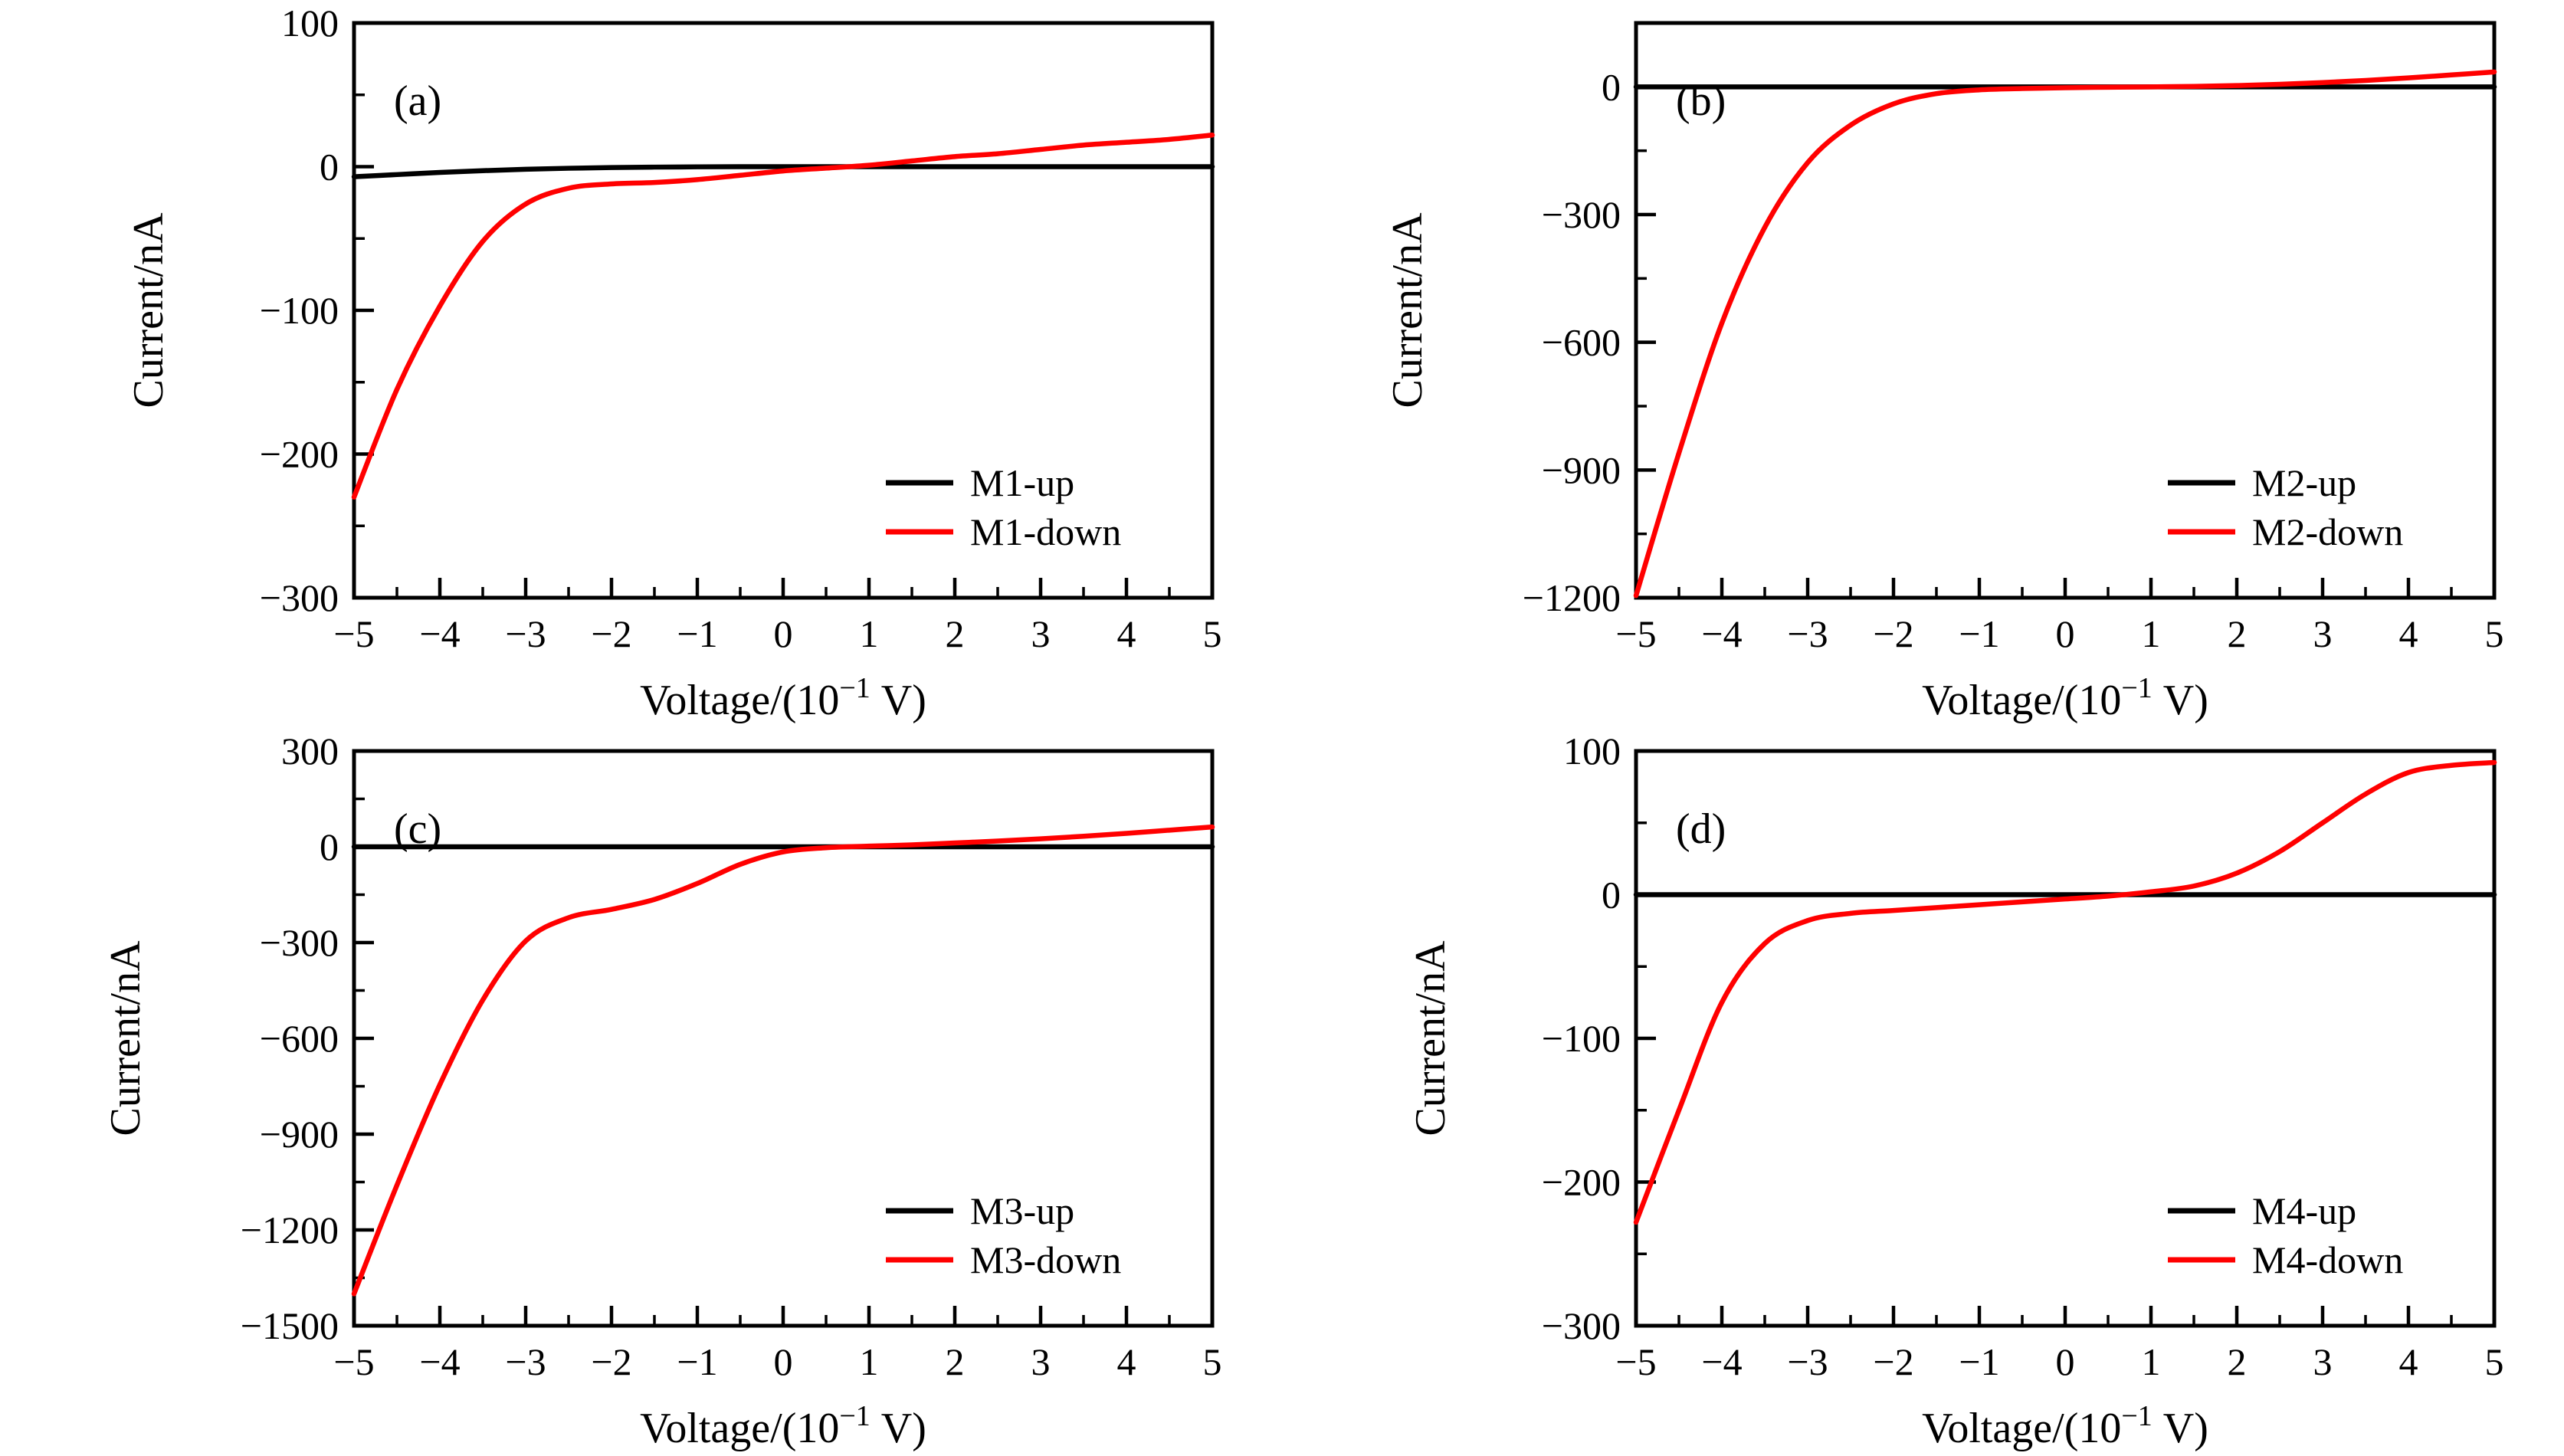 The height and width of the screenshot is (1456, 2564). I want to click on series-M1-up, so click(783, 171).